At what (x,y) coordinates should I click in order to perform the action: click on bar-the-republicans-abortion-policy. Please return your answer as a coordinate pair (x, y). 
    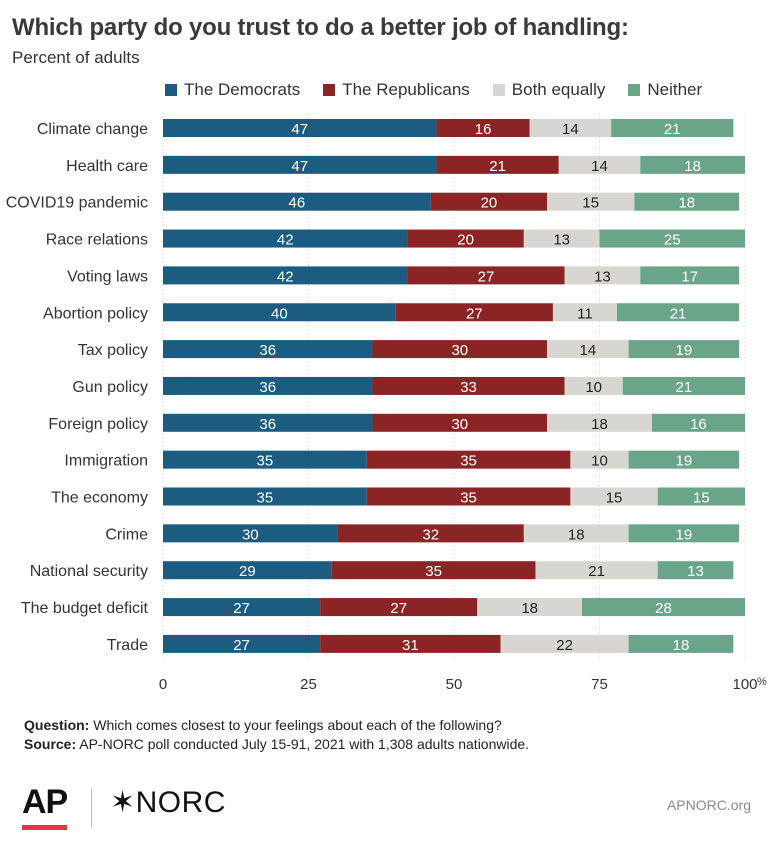
    Looking at the image, I should click on (474, 312).